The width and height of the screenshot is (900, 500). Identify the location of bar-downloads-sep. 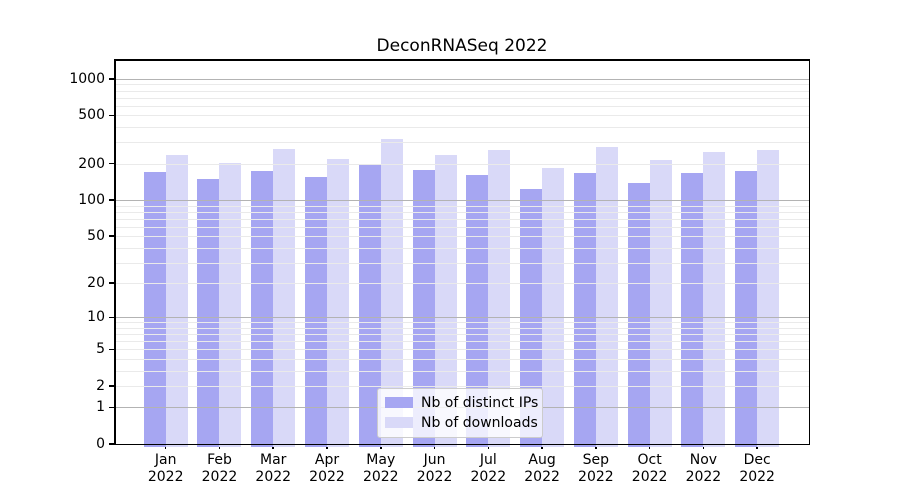
(606, 296).